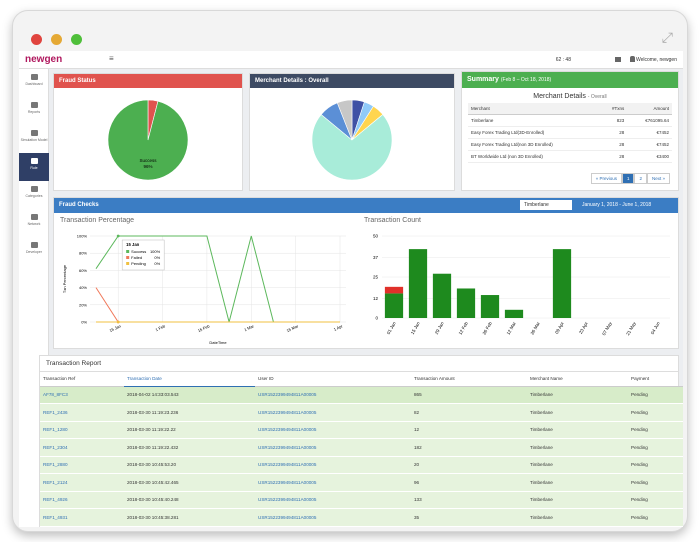 The height and width of the screenshot is (542, 700). I want to click on column-header: Merchant Name, so click(546, 379).